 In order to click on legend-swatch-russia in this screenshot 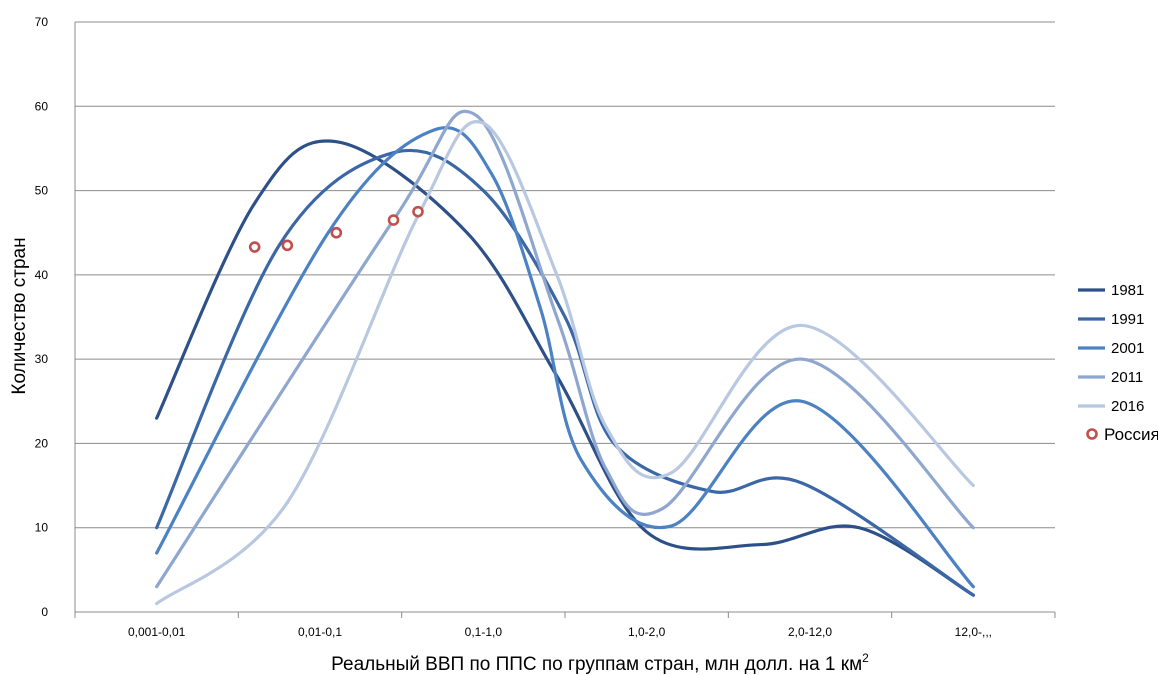, I will do `click(1092, 434)`.